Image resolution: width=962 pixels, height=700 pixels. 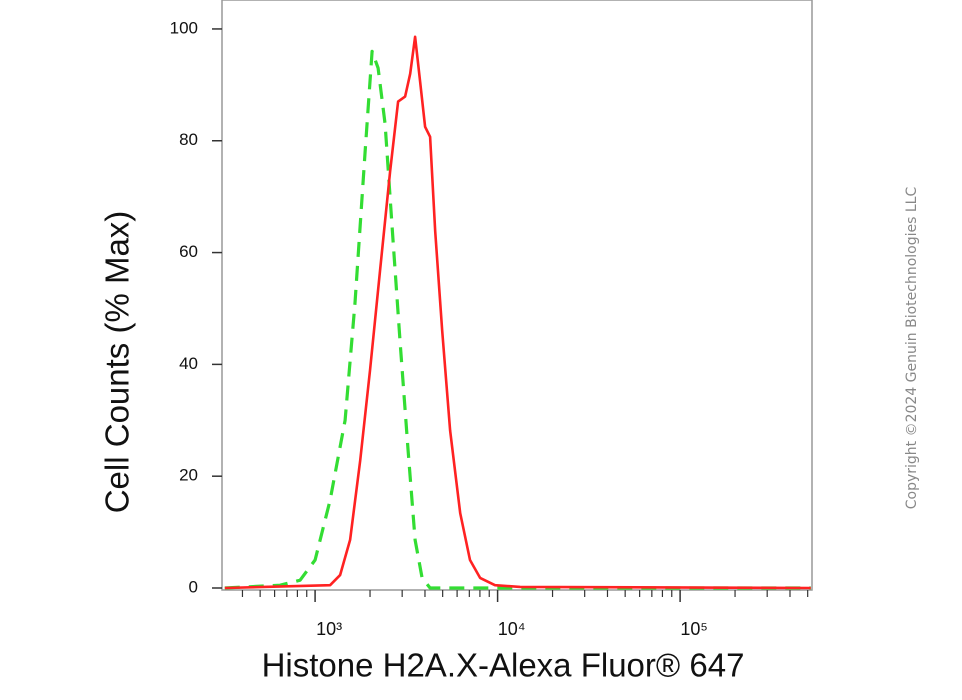 I want to click on y-tick-label: 40, so click(x=188, y=363).